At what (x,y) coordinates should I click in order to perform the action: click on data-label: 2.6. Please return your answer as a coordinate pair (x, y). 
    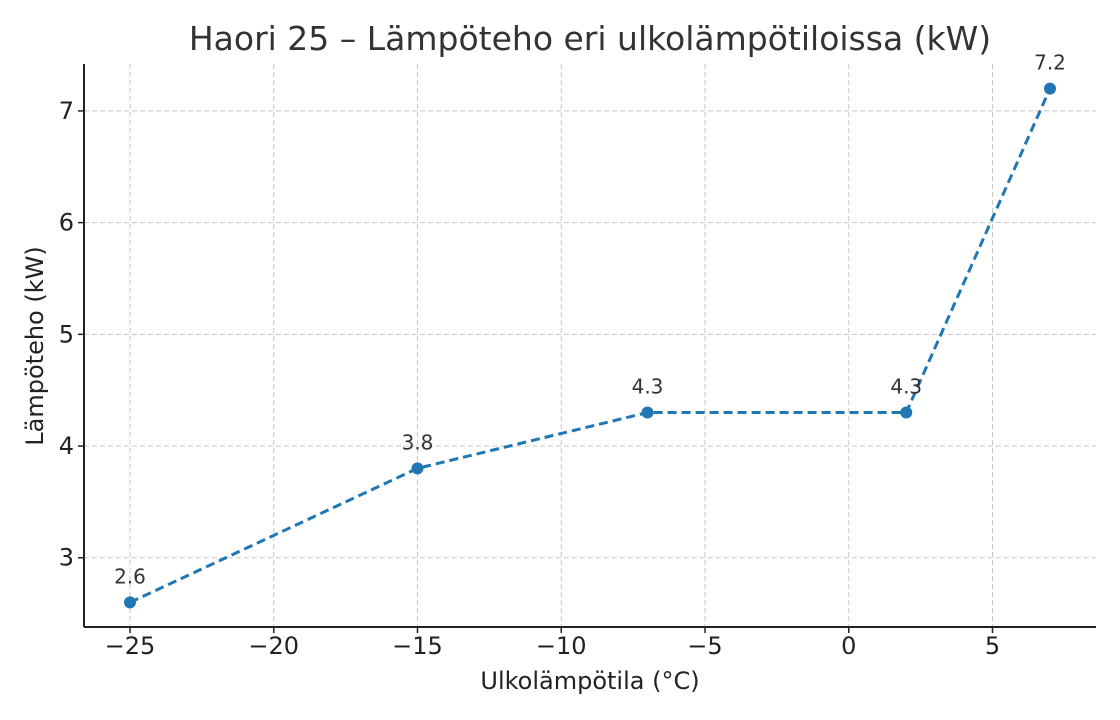
    Looking at the image, I should click on (130, 576).